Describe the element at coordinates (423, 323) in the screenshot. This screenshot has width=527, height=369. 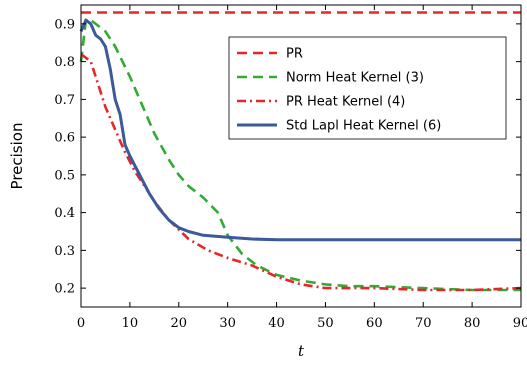
I see `x-tick-label: 70` at that location.